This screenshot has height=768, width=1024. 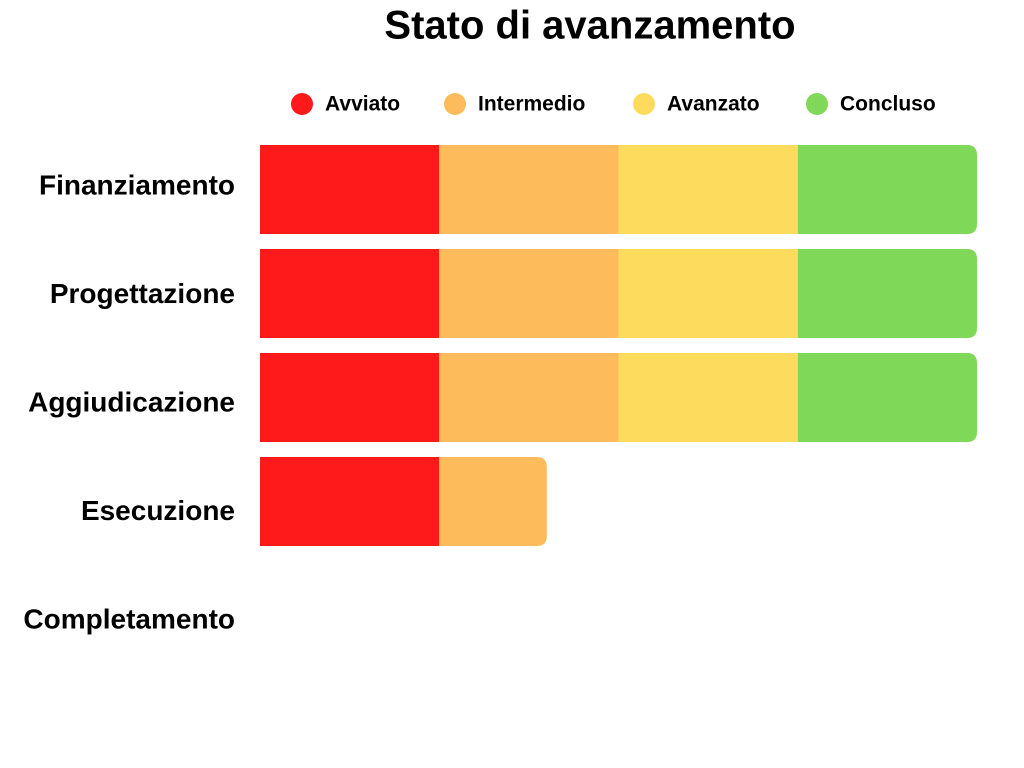 What do you see at coordinates (362, 104) in the screenshot?
I see `legend-label: Avviato` at bounding box center [362, 104].